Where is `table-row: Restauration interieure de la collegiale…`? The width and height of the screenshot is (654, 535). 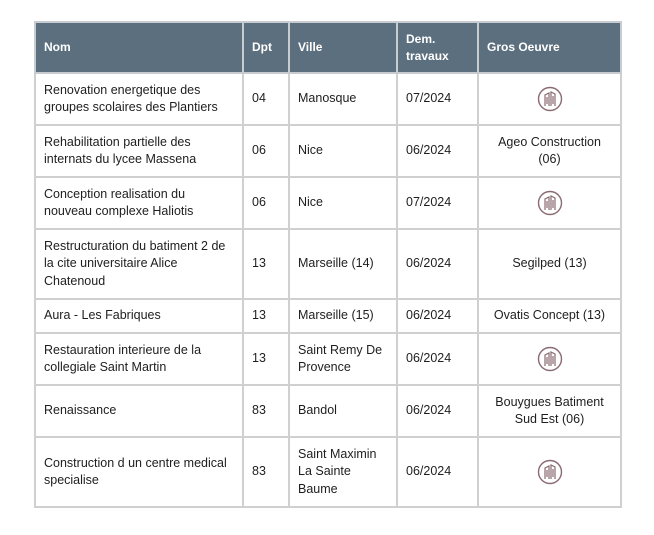
table-row: Restauration interieure de la collegiale… is located at coordinates (328, 359).